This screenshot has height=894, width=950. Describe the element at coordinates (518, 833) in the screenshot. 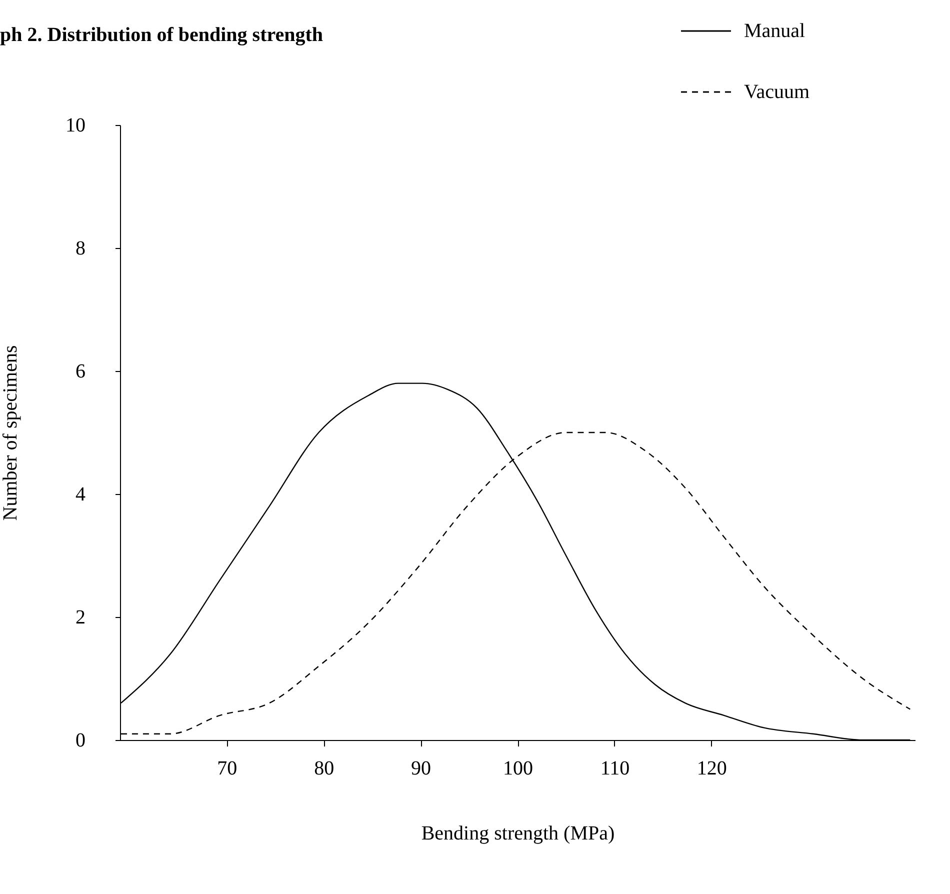

I see `x-axis-title: Bending strength (MPa)` at that location.